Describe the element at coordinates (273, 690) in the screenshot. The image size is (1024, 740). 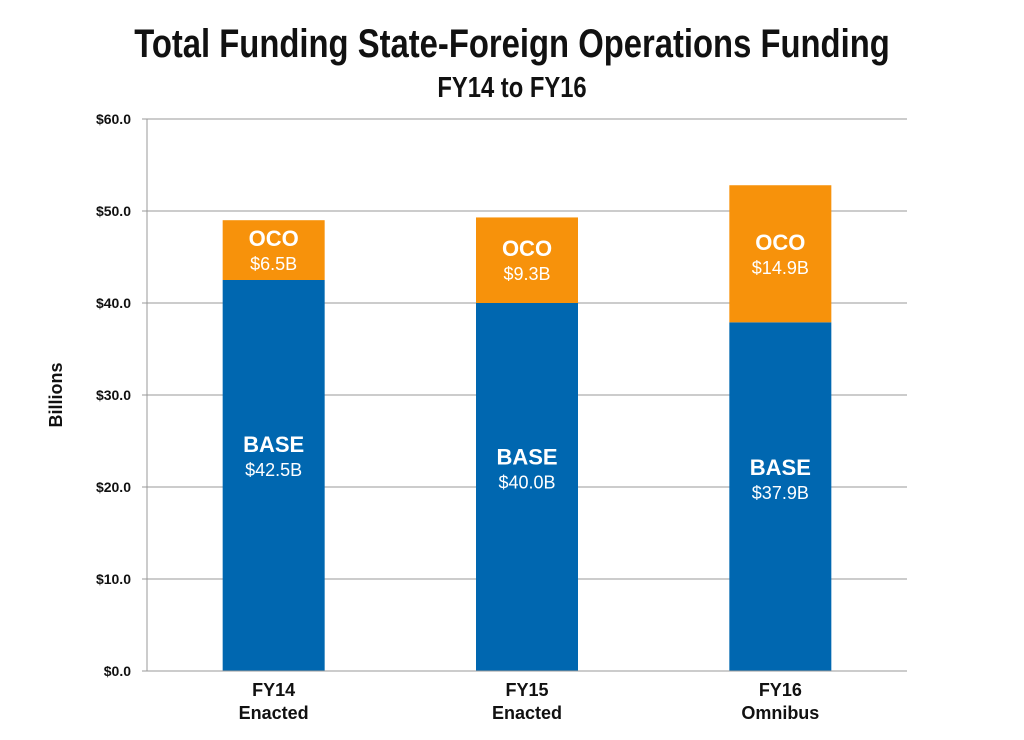
I see `x-category-label: FY14` at that location.